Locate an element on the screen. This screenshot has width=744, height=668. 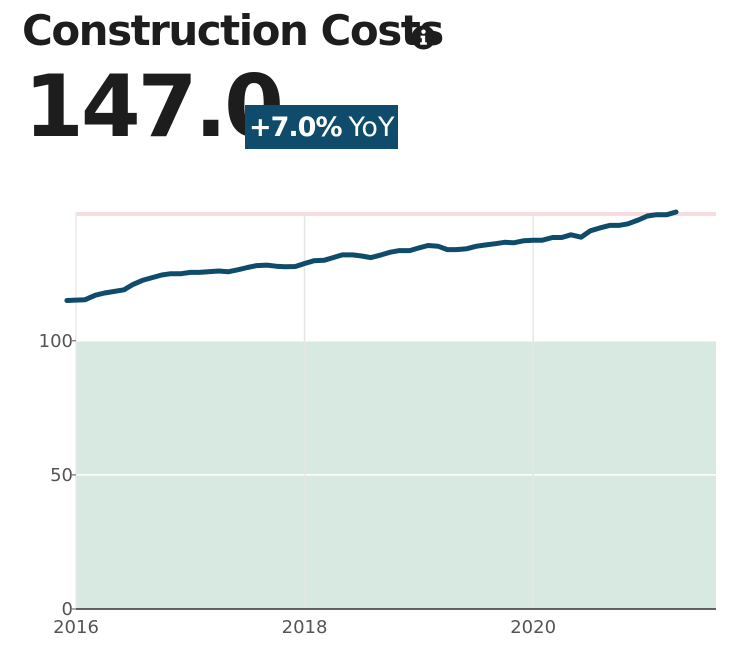
y-tick-label: 0 is located at coordinates (67, 609).